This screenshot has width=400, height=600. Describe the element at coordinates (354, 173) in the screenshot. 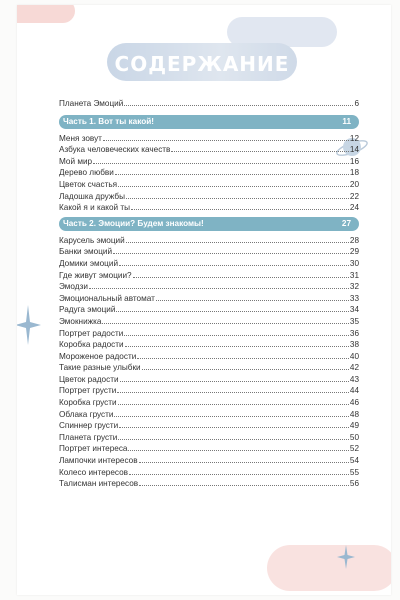

I see `toc-entry-page: 18` at that location.